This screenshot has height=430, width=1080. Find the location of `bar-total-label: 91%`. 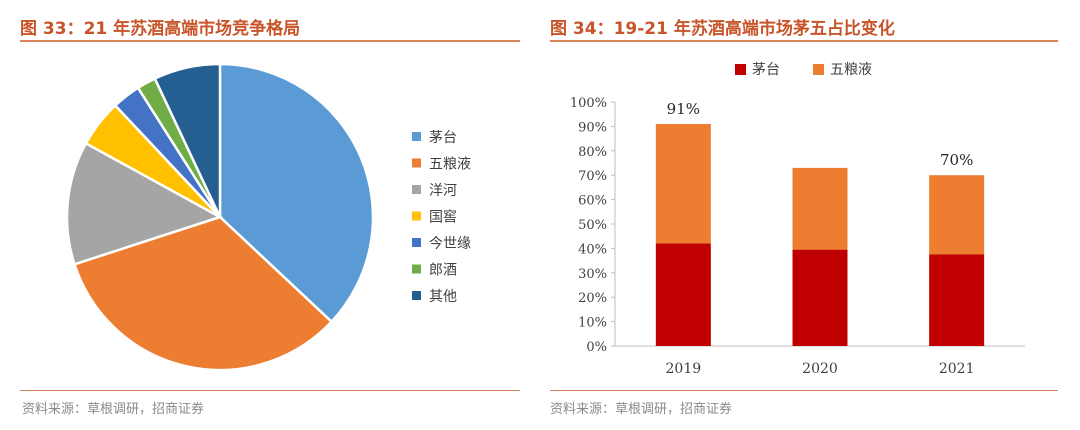

bar-total-label: 91% is located at coordinates (683, 109).